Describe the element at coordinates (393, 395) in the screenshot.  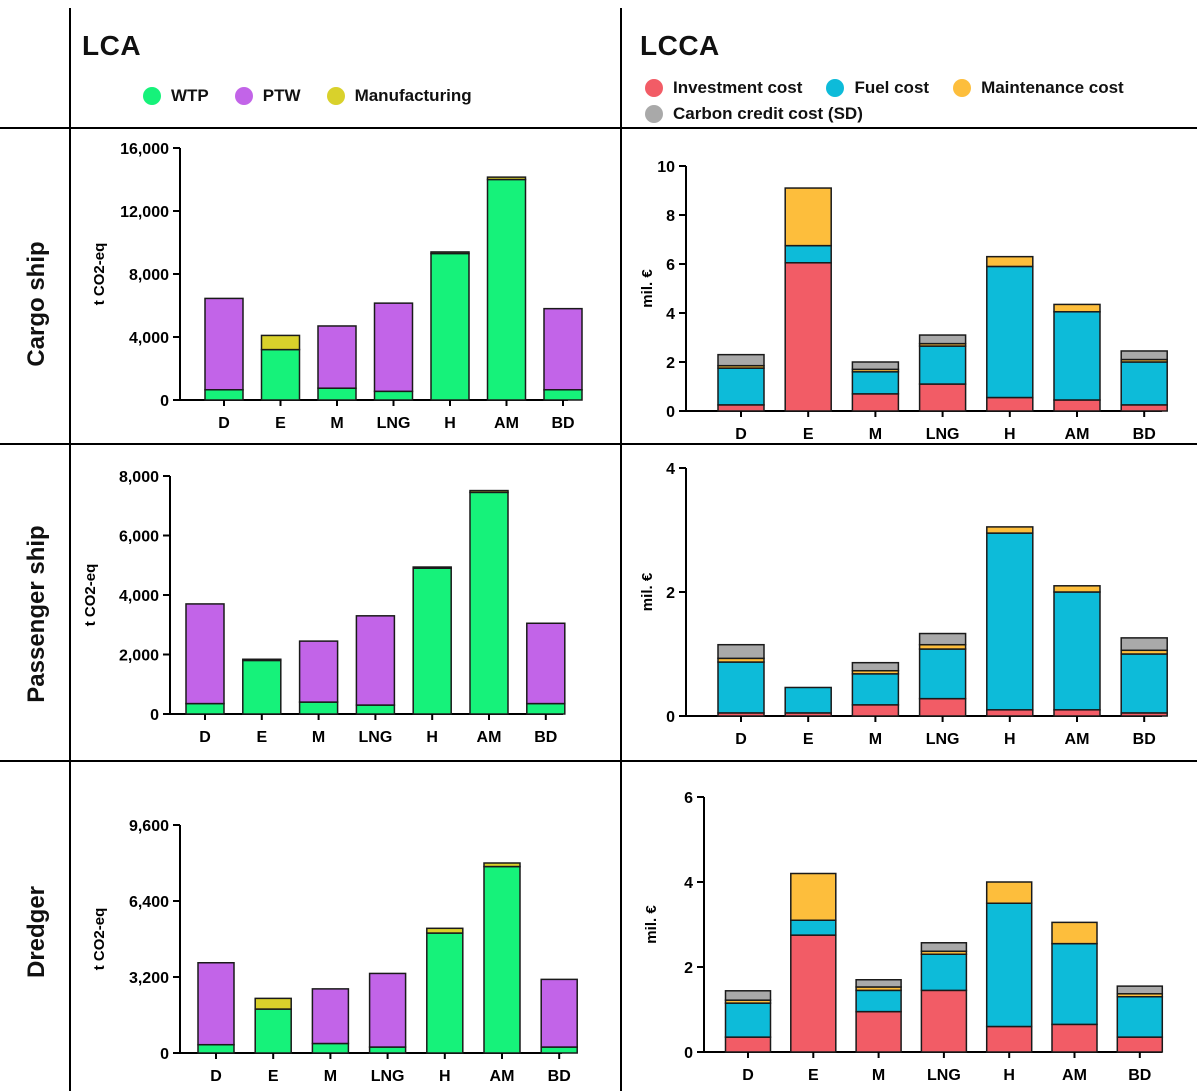
I see `cargo-lca-bar-lng-s0` at that location.